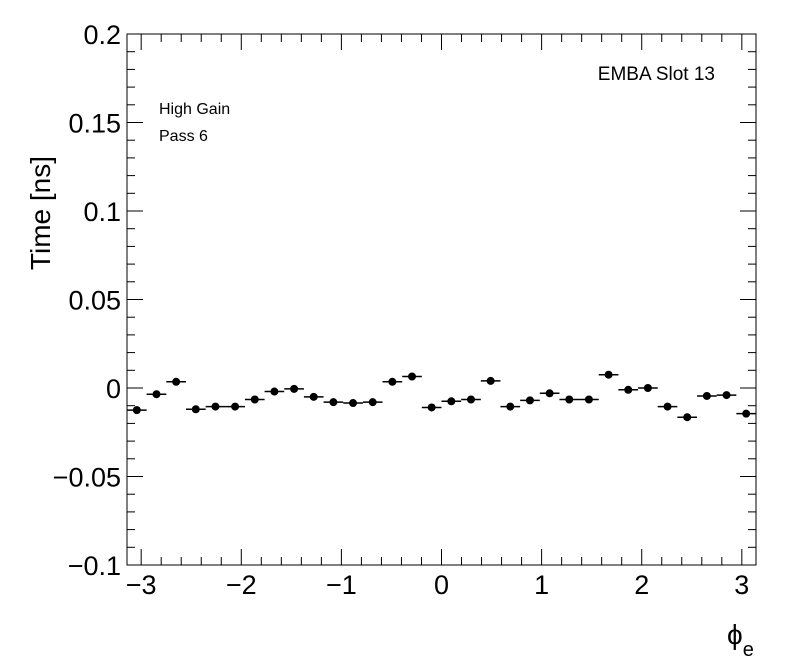 The image size is (796, 672). Describe the element at coordinates (741, 585) in the screenshot. I see `x-tick-label: 3` at that location.